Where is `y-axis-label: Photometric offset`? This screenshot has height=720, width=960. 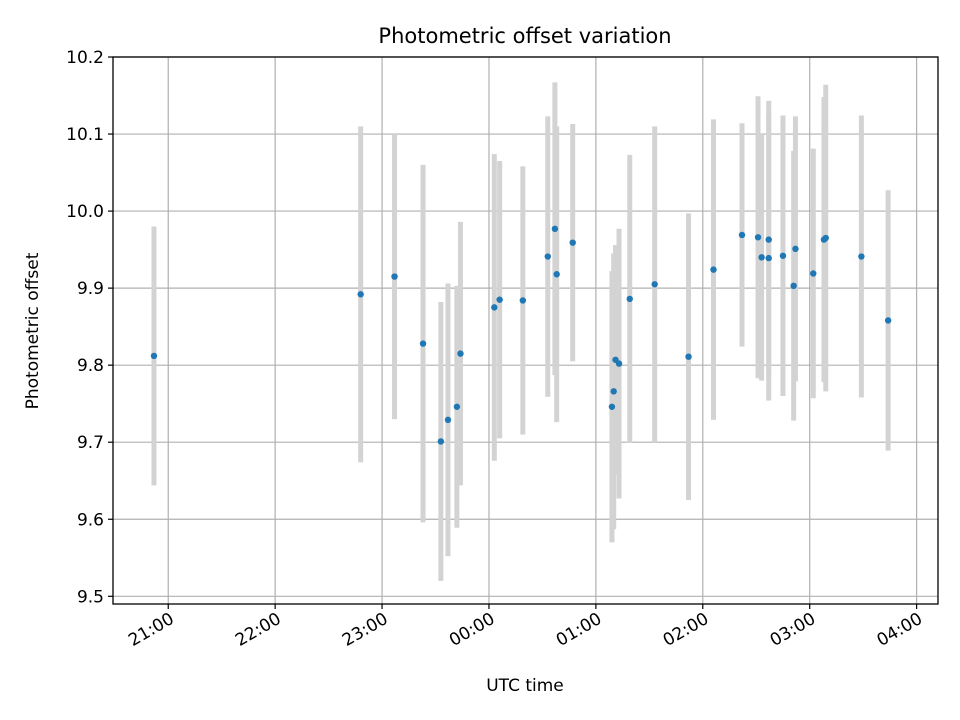
y-axis-label: Photometric offset is located at coordinates (33, 330).